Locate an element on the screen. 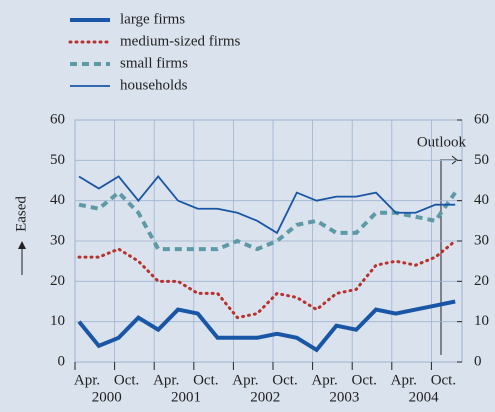  y2-tick-label: 10 is located at coordinates (481, 321).